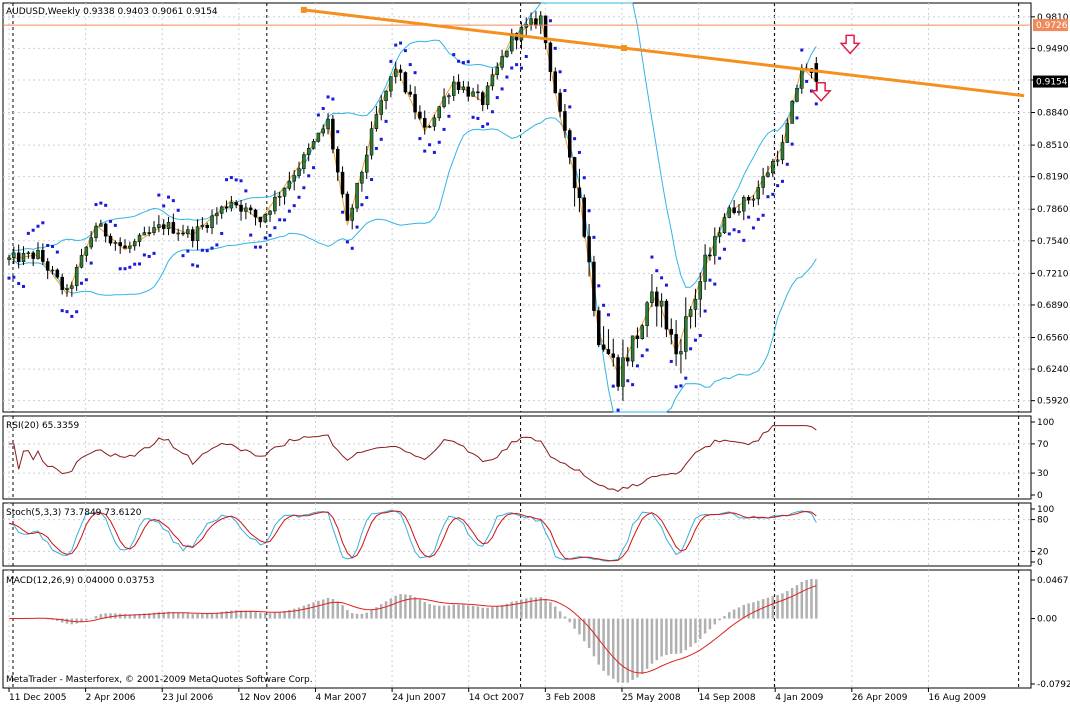  What do you see at coordinates (303, 9) in the screenshot?
I see `trendline-handle` at bounding box center [303, 9].